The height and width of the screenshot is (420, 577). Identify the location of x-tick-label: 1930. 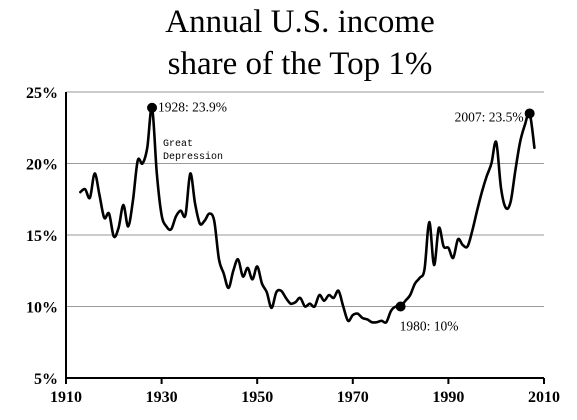
(162, 397).